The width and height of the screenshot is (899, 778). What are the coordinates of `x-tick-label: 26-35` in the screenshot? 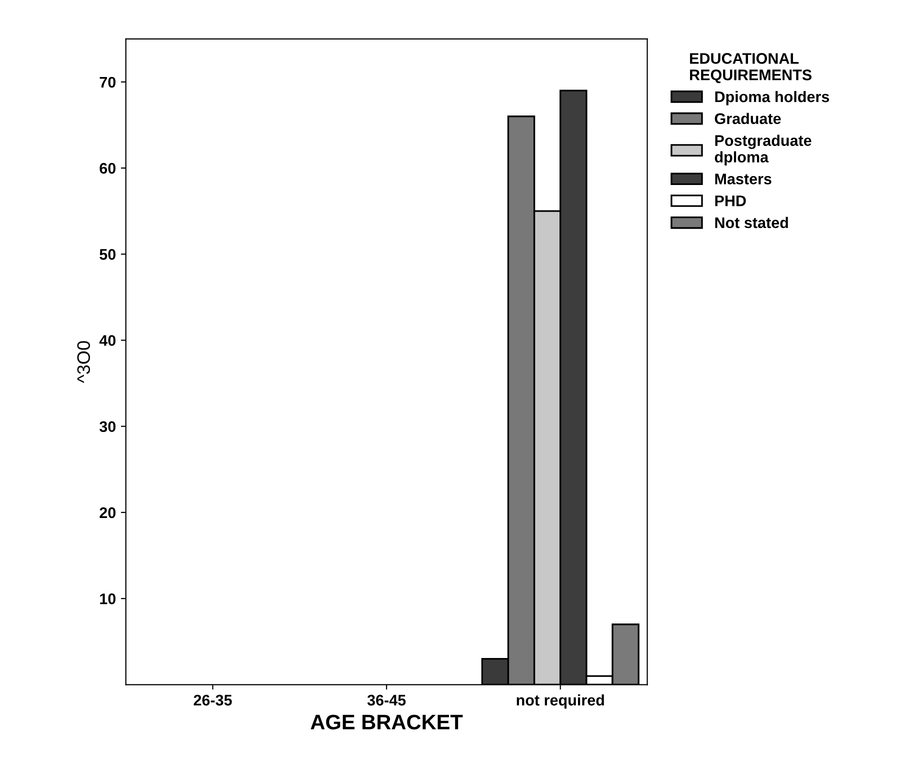 It's located at (213, 700).